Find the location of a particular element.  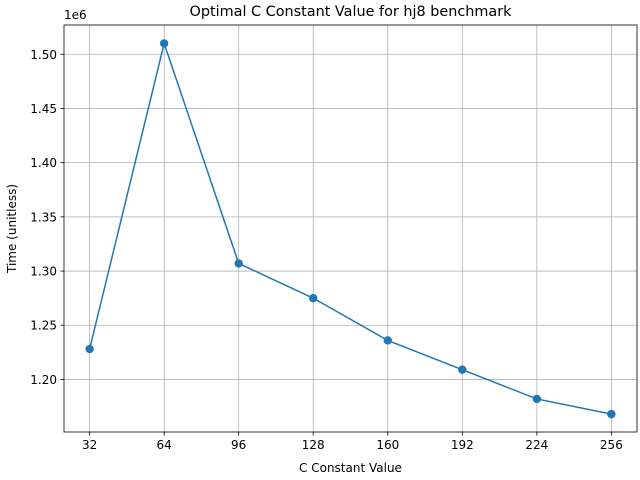

y-tick-label: 1.30 is located at coordinates (43, 272).